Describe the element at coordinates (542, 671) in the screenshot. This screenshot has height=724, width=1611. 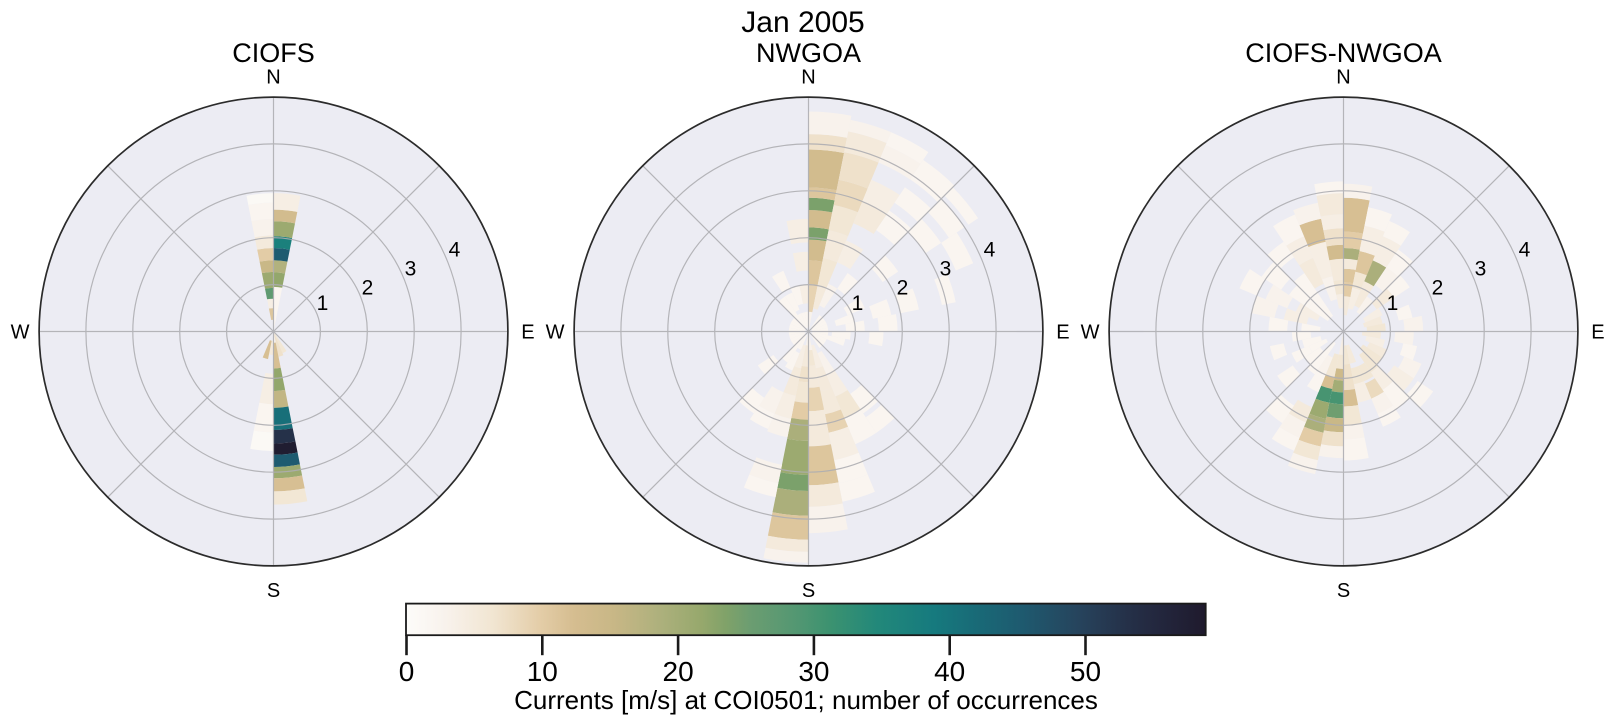
I see `svg-text: 10` at that location.